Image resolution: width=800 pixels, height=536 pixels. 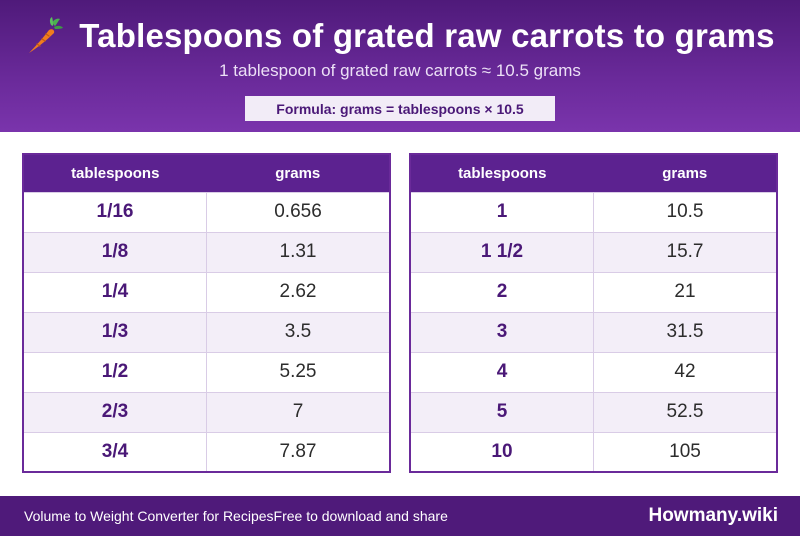 What do you see at coordinates (298, 451) in the screenshot?
I see `grams-cell: 7.87` at bounding box center [298, 451].